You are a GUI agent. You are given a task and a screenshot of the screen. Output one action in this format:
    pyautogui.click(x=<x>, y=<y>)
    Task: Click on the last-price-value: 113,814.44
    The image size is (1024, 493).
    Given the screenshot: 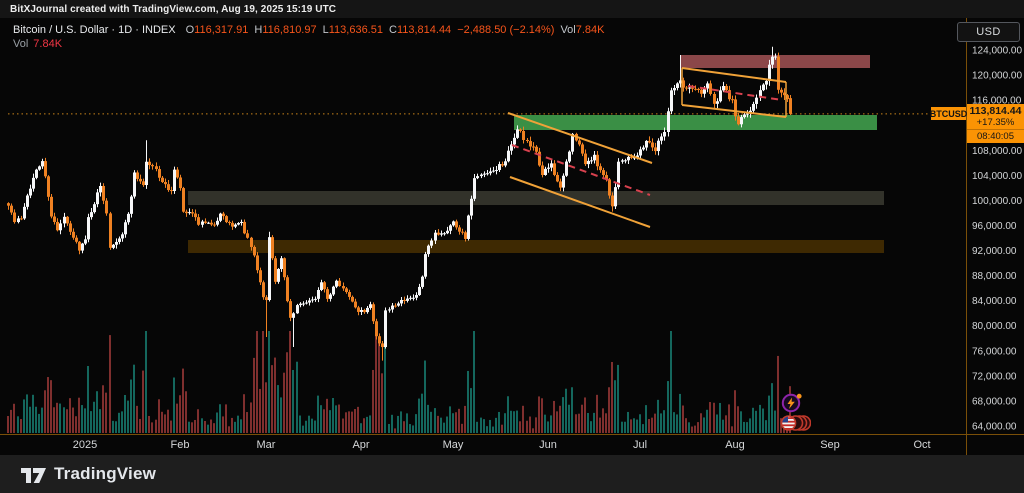 What is the action you would take?
    pyautogui.click(x=995, y=111)
    